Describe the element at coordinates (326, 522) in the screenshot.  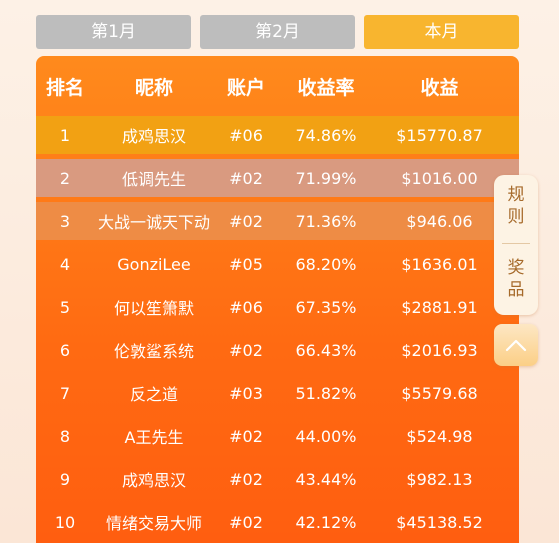
I see `rate-cell: 42.12%` at that location.